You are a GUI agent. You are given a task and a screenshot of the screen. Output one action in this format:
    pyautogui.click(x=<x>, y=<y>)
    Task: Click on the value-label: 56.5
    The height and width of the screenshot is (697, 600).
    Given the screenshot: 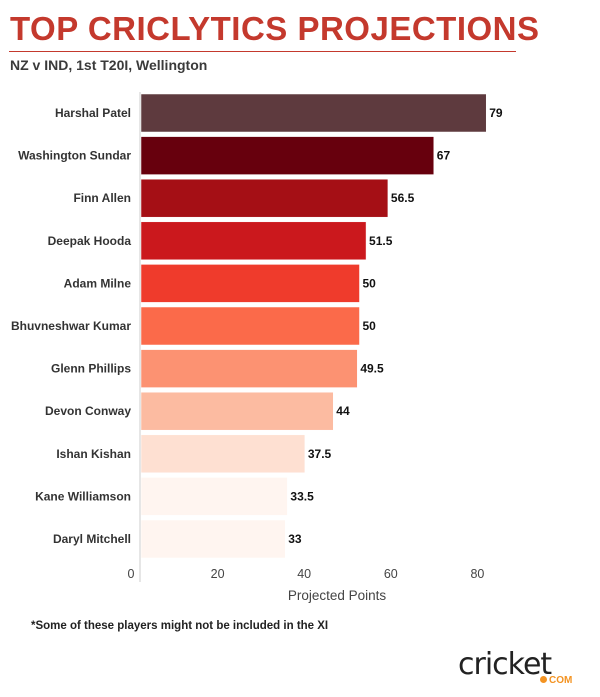 What is the action you would take?
    pyautogui.click(x=403, y=198)
    